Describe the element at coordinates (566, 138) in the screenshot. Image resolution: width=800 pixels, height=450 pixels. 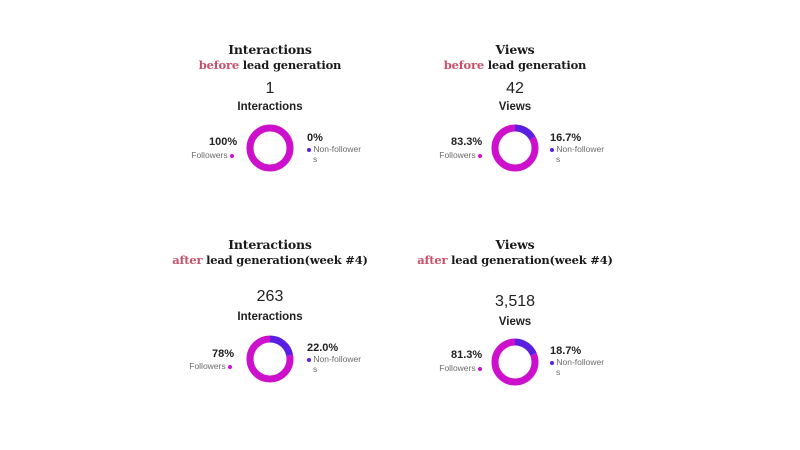
I see `nonfollowers-percent: 16.7%` at that location.